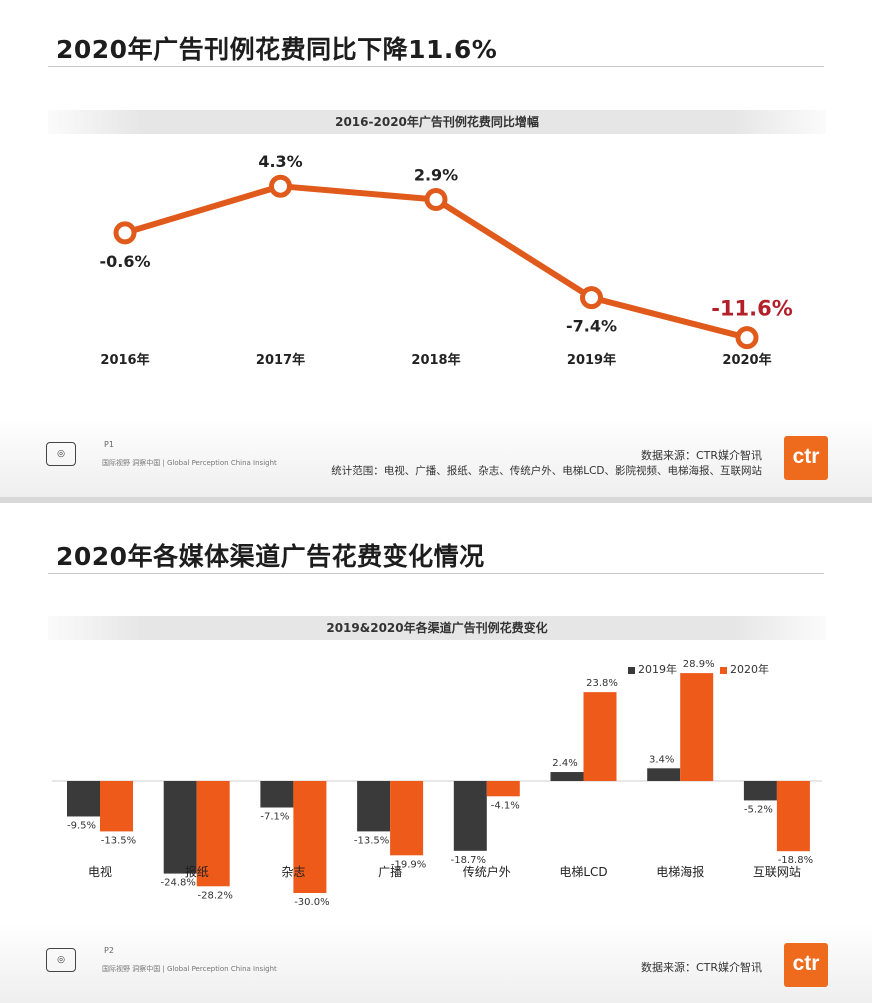 The image size is (872, 1003). What do you see at coordinates (270, 556) in the screenshot?
I see `page-title: 2020年各媒体渠道广告花费变化情况` at bounding box center [270, 556].